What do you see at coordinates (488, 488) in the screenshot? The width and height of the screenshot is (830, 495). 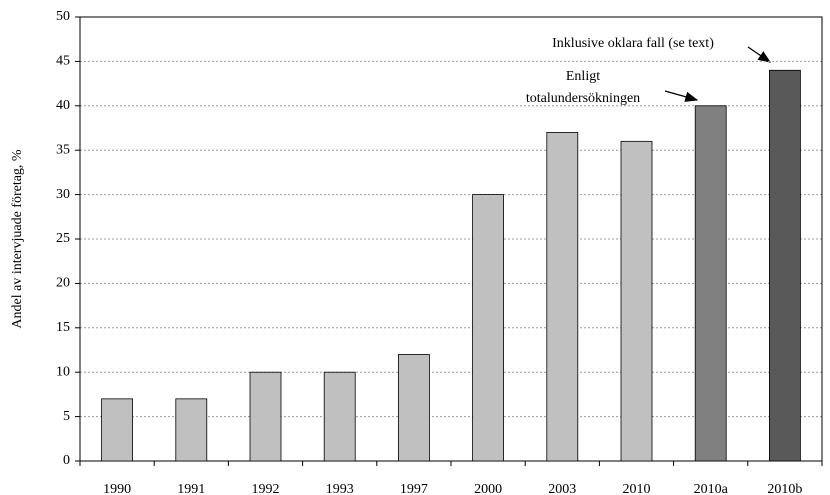 I see `x-tick-label: 2000` at bounding box center [488, 488].